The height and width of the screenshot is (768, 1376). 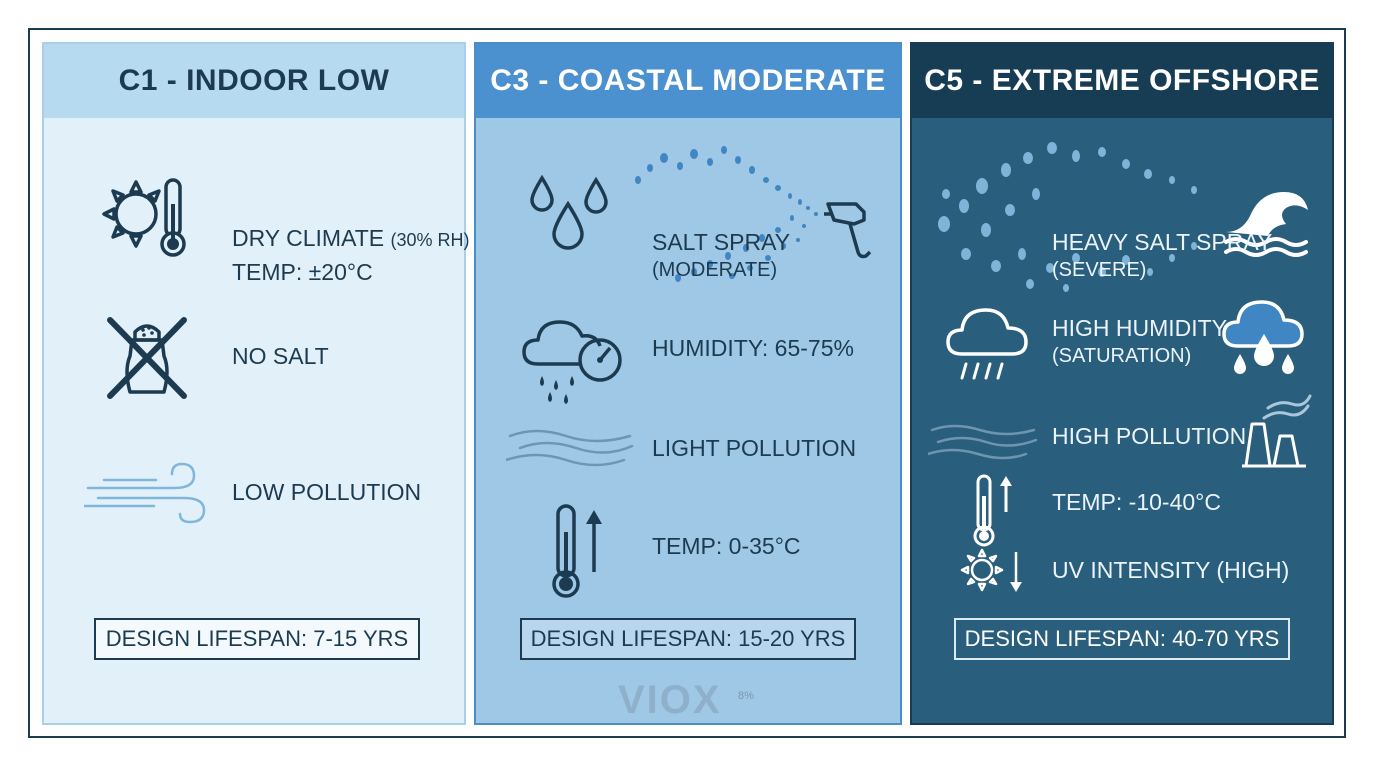 What do you see at coordinates (257, 639) in the screenshot?
I see `c1-lifespan-box: DESIGN LIFESPAN: 7-15 YRS` at bounding box center [257, 639].